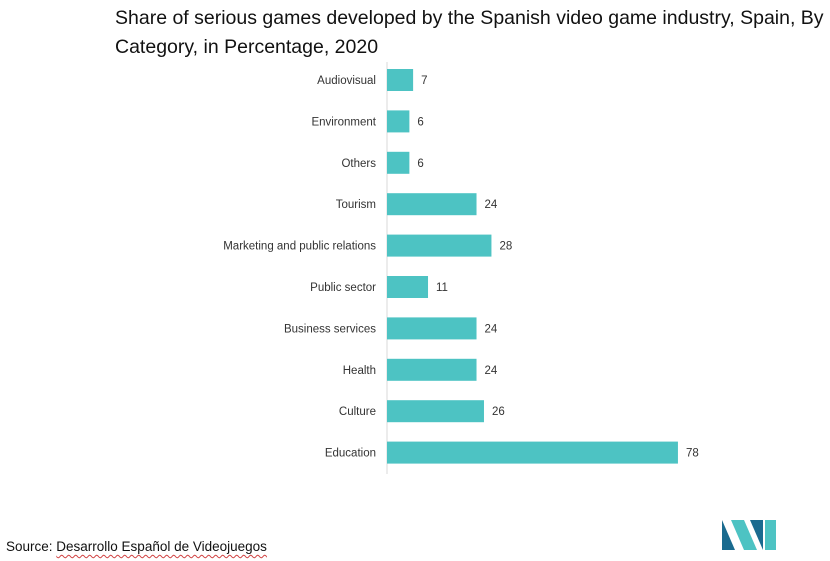 Image resolution: width=830 pixels, height=561 pixels. Describe the element at coordinates (442, 288) in the screenshot. I see `data-label: 11` at that location.